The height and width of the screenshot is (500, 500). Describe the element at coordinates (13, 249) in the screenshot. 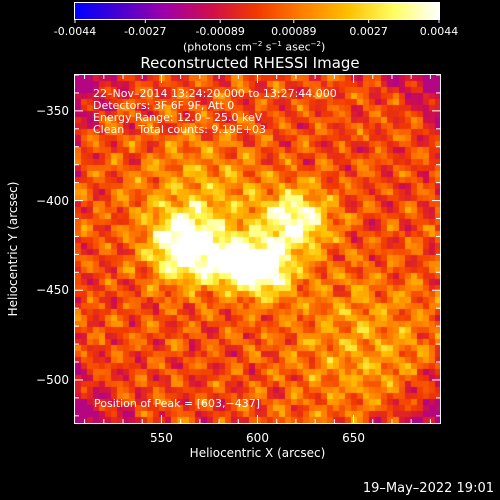

I see `y-axis-title: Heliocentric Y (arcsec)` at that location.